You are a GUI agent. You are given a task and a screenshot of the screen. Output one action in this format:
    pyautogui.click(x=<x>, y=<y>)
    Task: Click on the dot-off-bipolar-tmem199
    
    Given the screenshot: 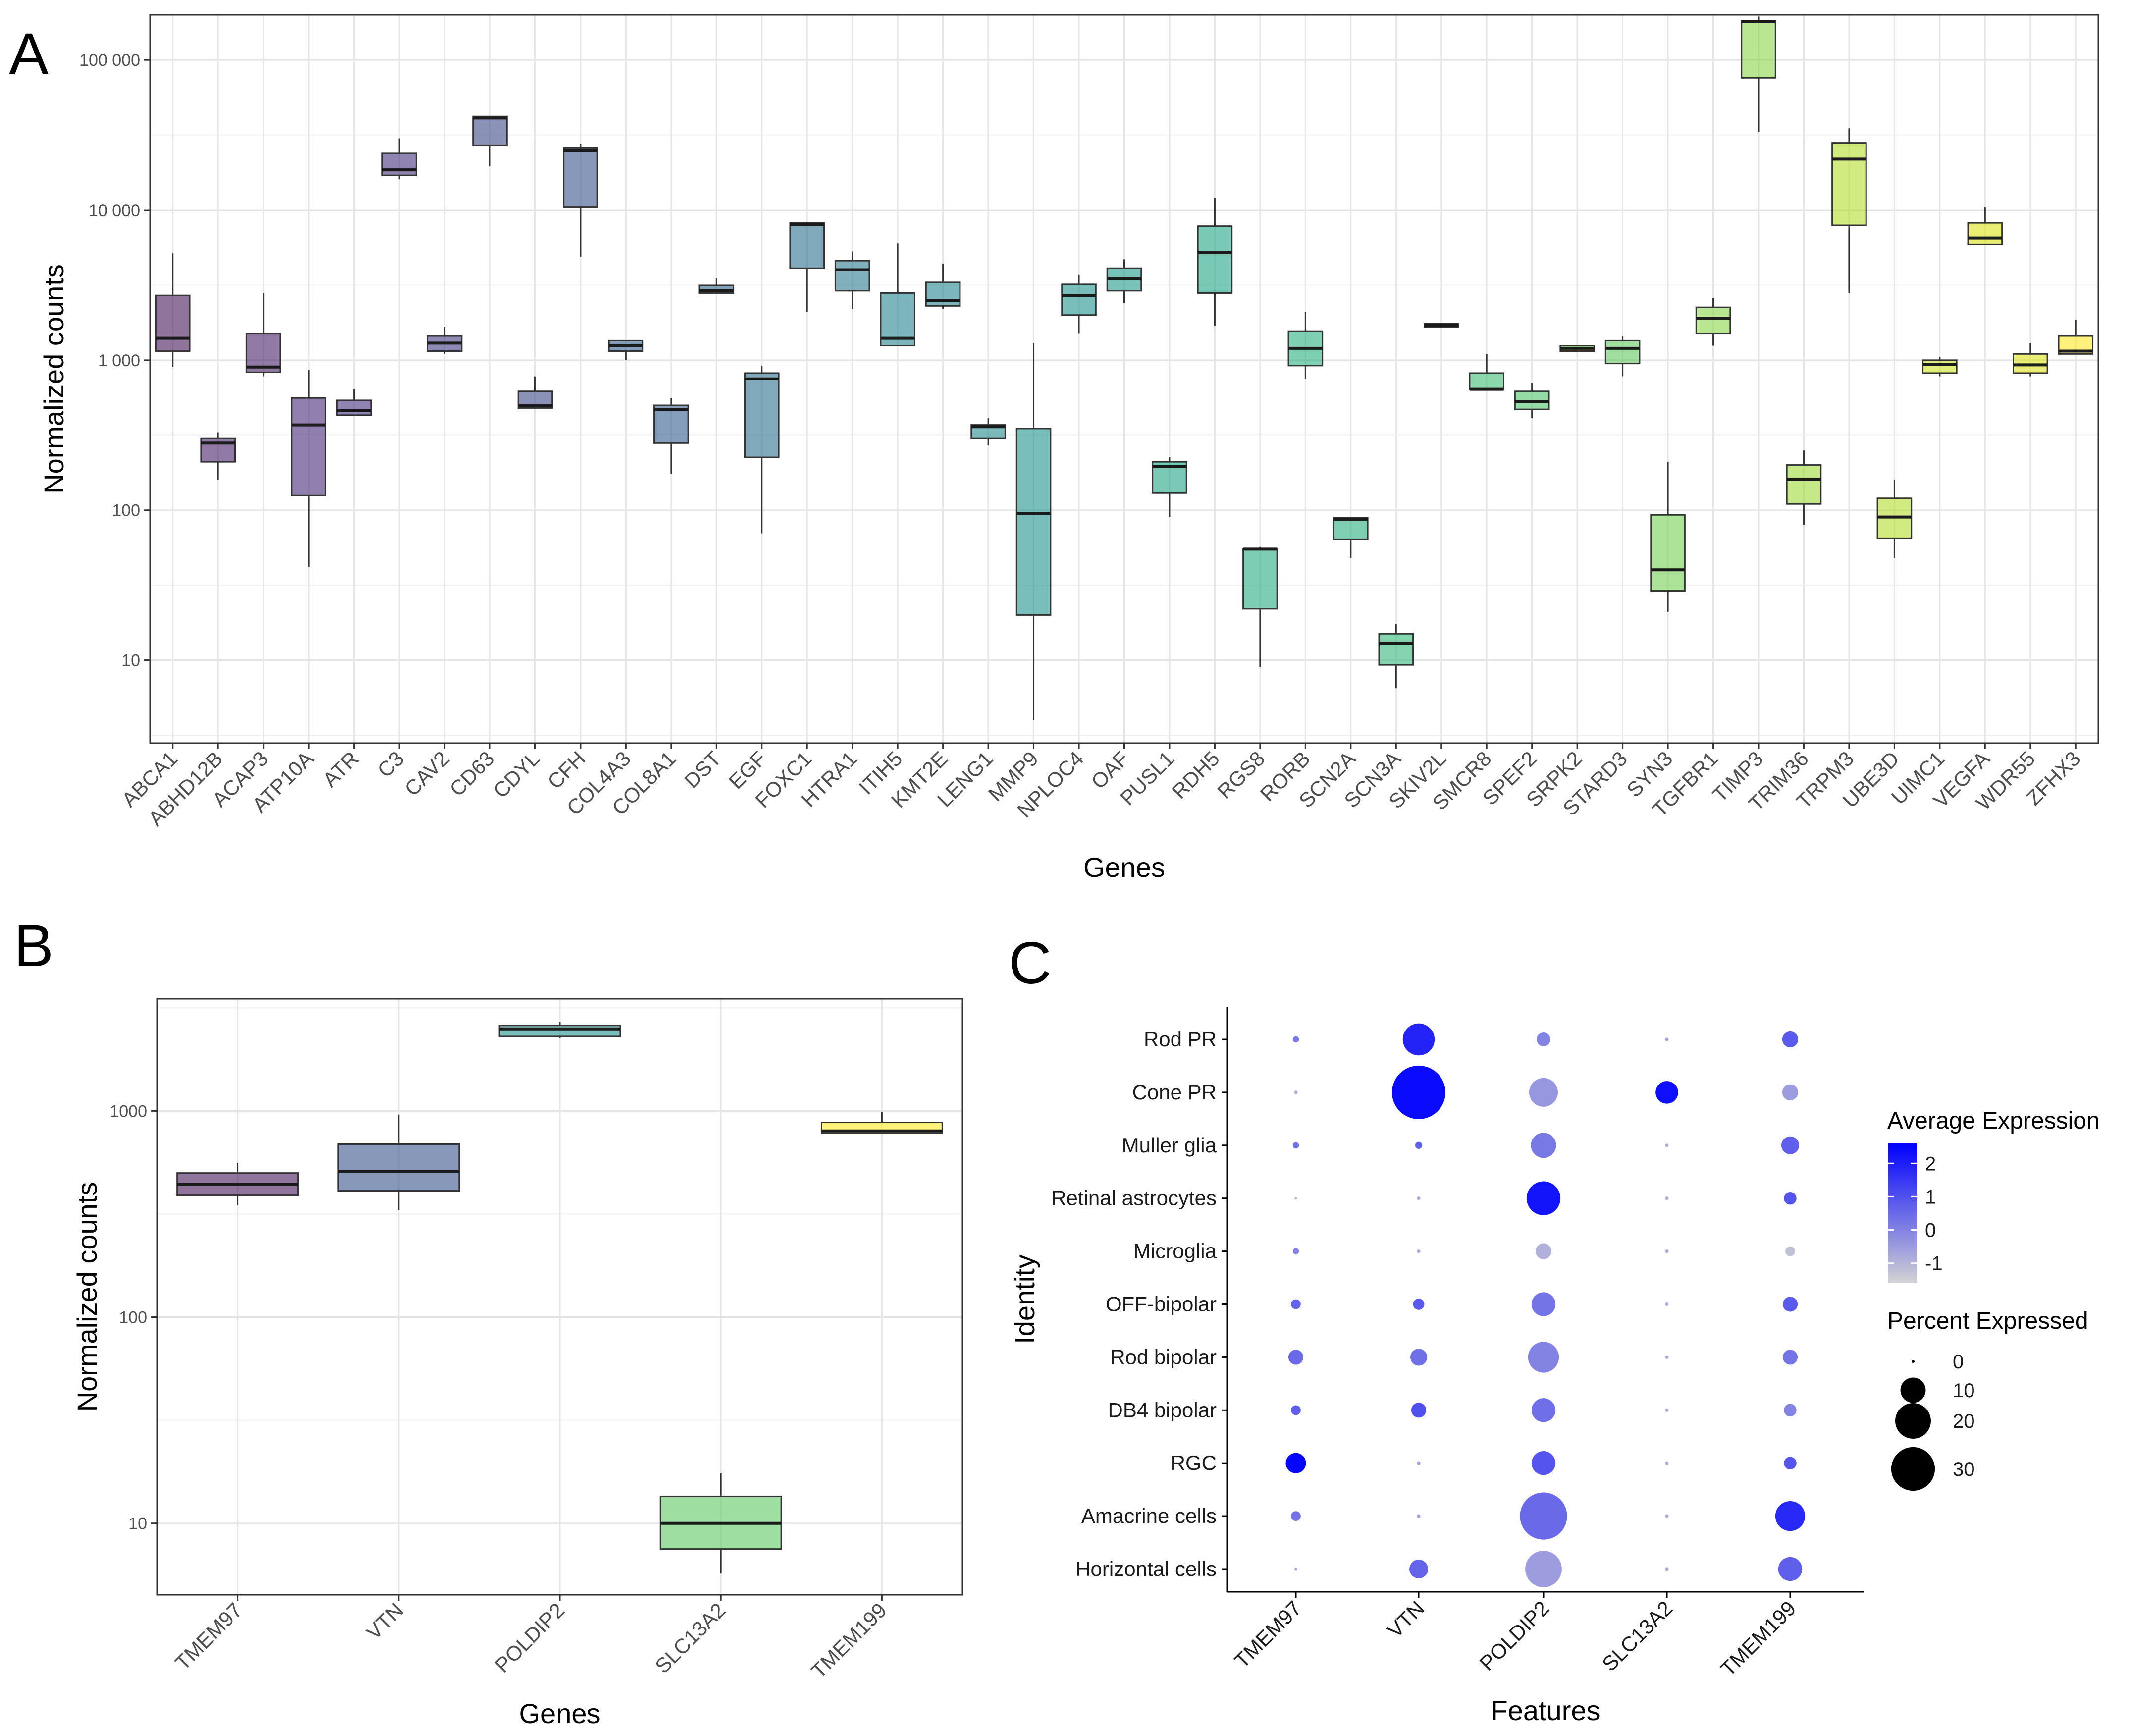 What is the action you would take?
    pyautogui.click(x=1790, y=1304)
    